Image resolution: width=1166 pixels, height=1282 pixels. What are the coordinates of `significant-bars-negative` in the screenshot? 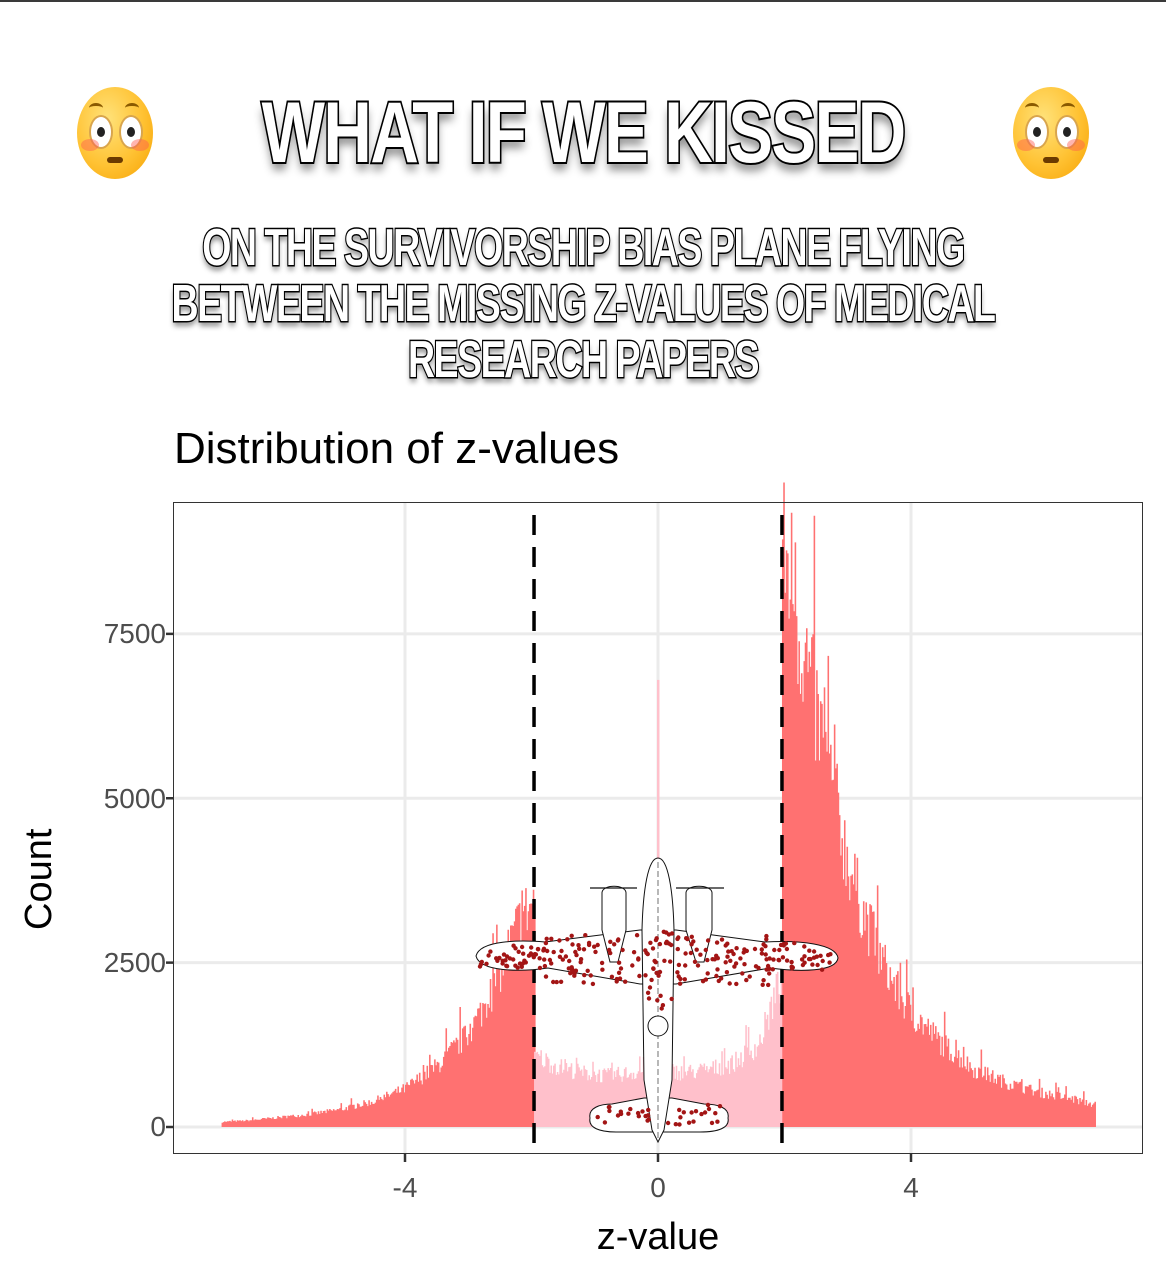 It's located at (378, 1007).